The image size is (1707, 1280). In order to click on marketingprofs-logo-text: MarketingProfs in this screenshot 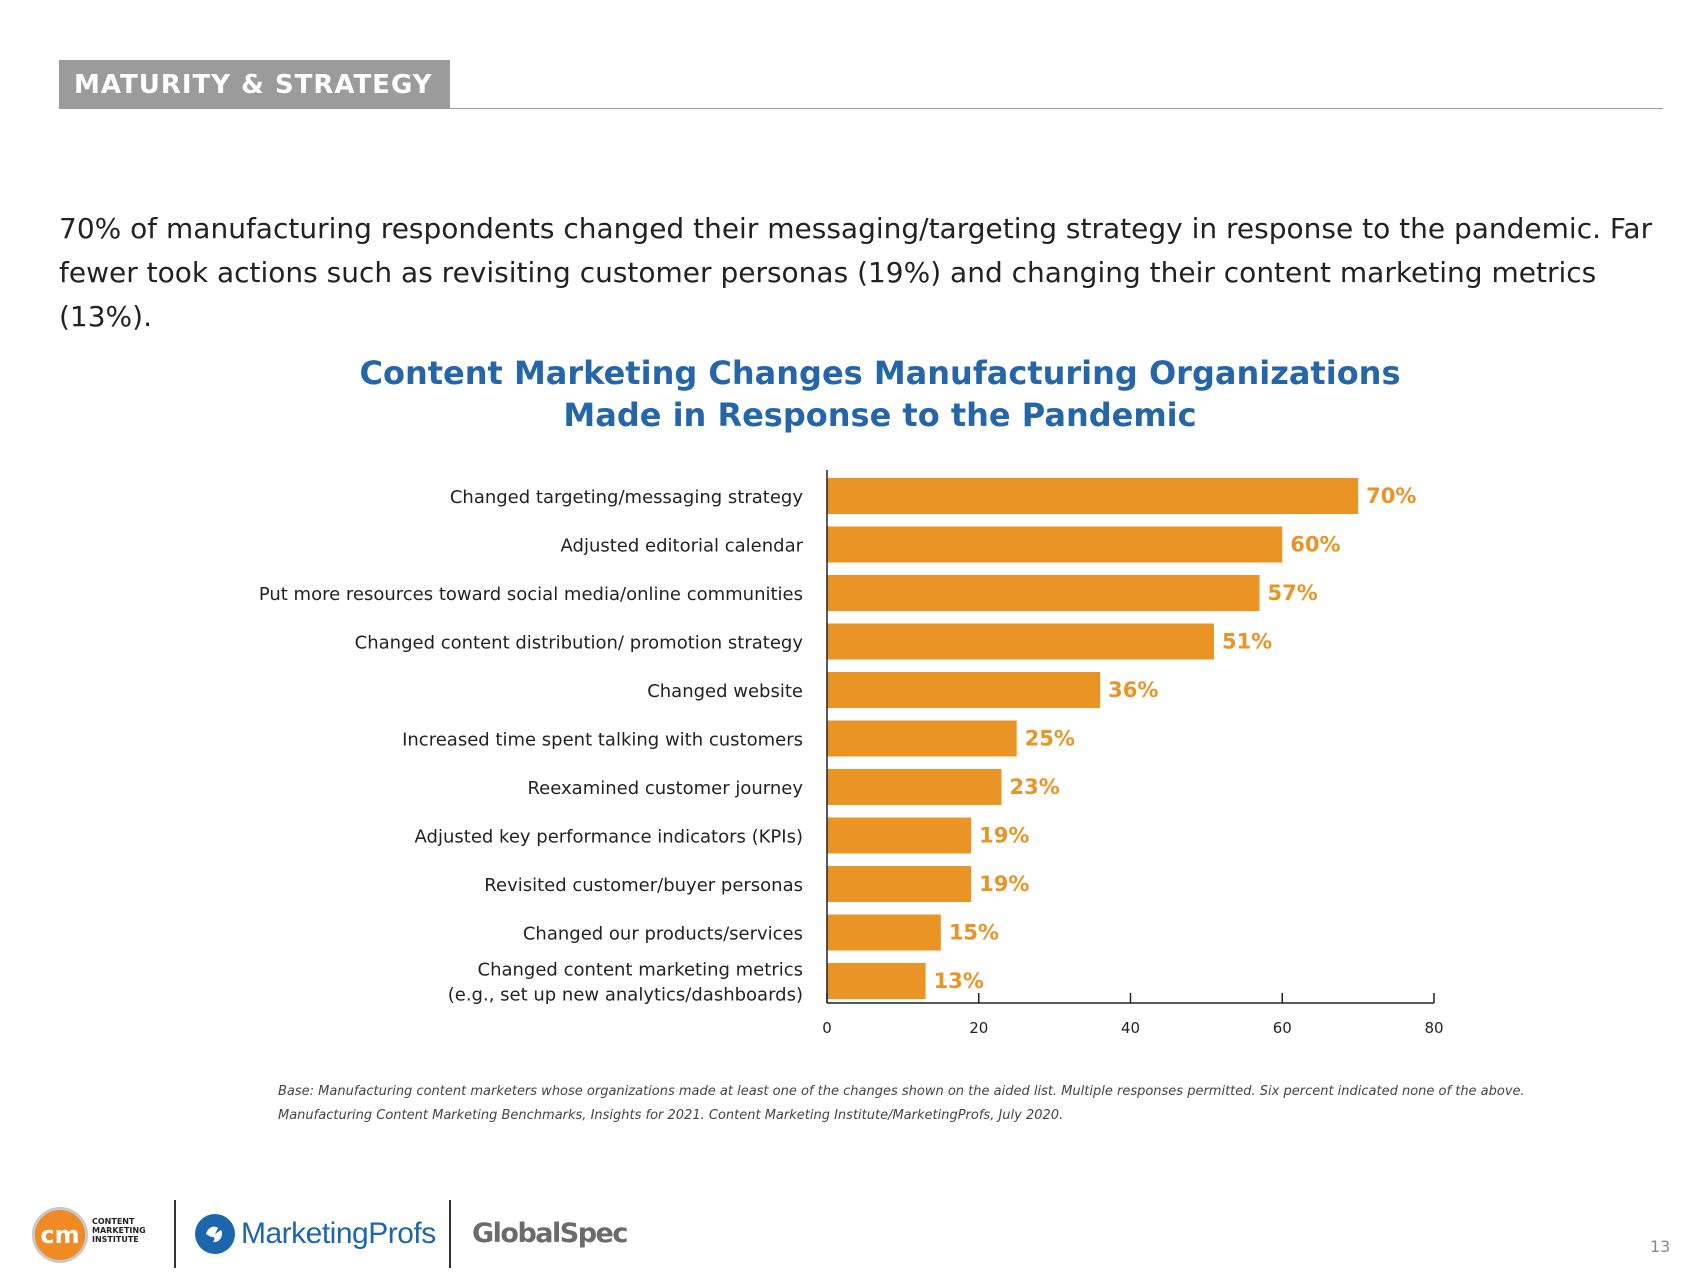, I will do `click(338, 1233)`.